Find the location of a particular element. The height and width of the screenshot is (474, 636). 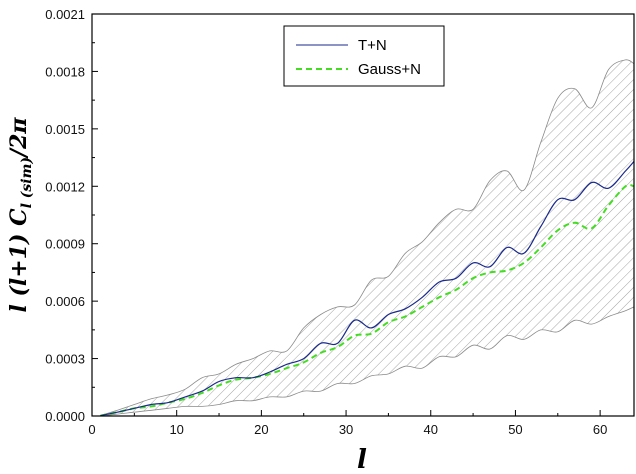

legend-label-t-n: T+N is located at coordinates (372, 45).